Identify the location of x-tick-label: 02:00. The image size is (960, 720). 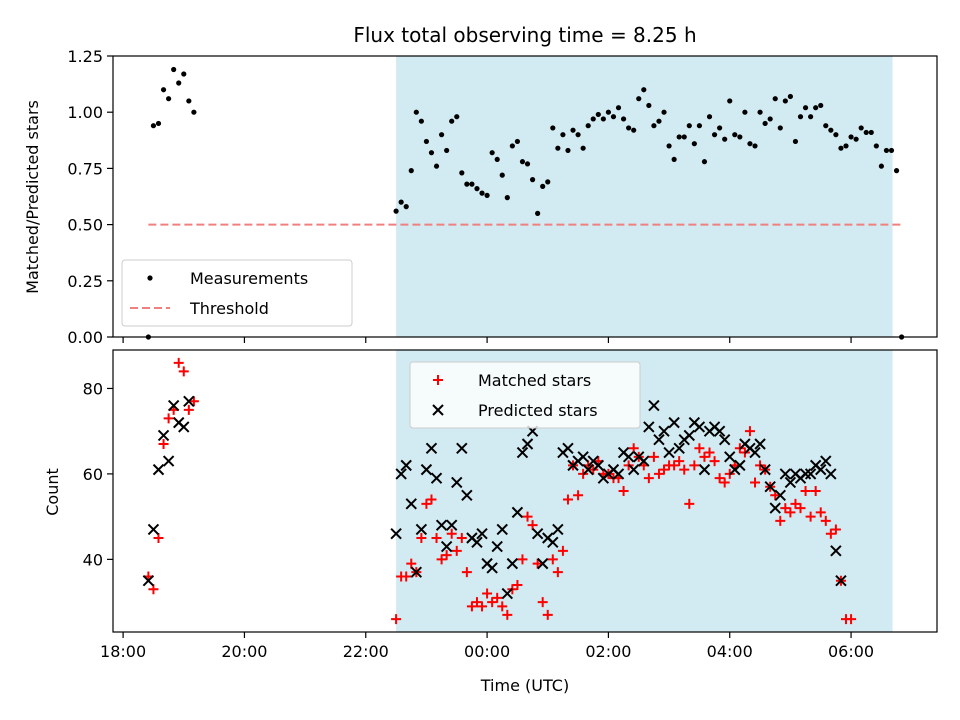
(608, 651).